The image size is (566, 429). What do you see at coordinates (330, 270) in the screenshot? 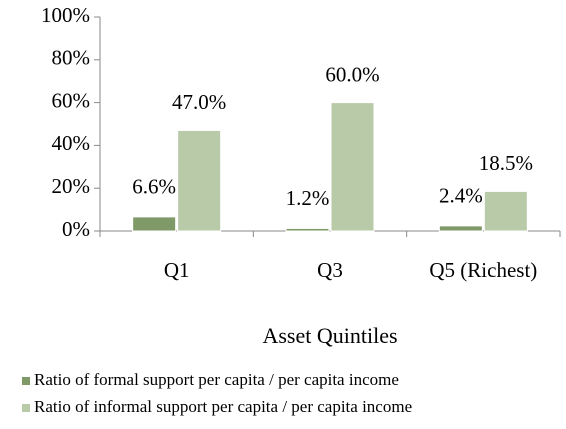
I see `x-tick-label: Q3` at bounding box center [330, 270].